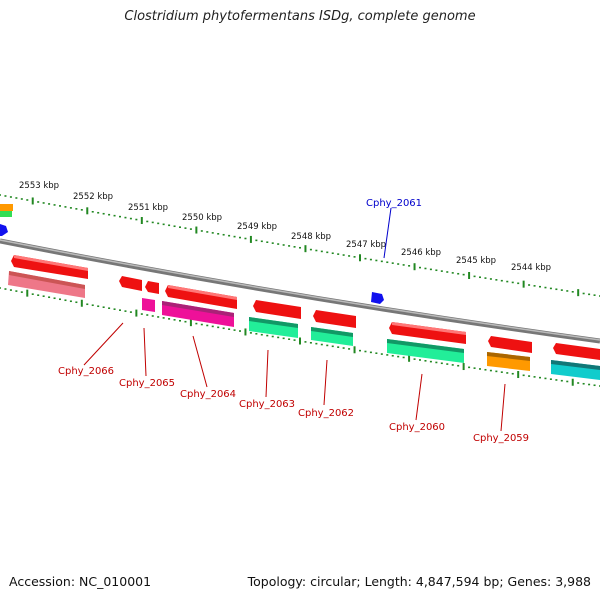 The height and width of the screenshot is (600, 600). Describe the element at coordinates (93, 197) in the screenshot. I see `tick-label-2552: 2552 kbp` at that location.